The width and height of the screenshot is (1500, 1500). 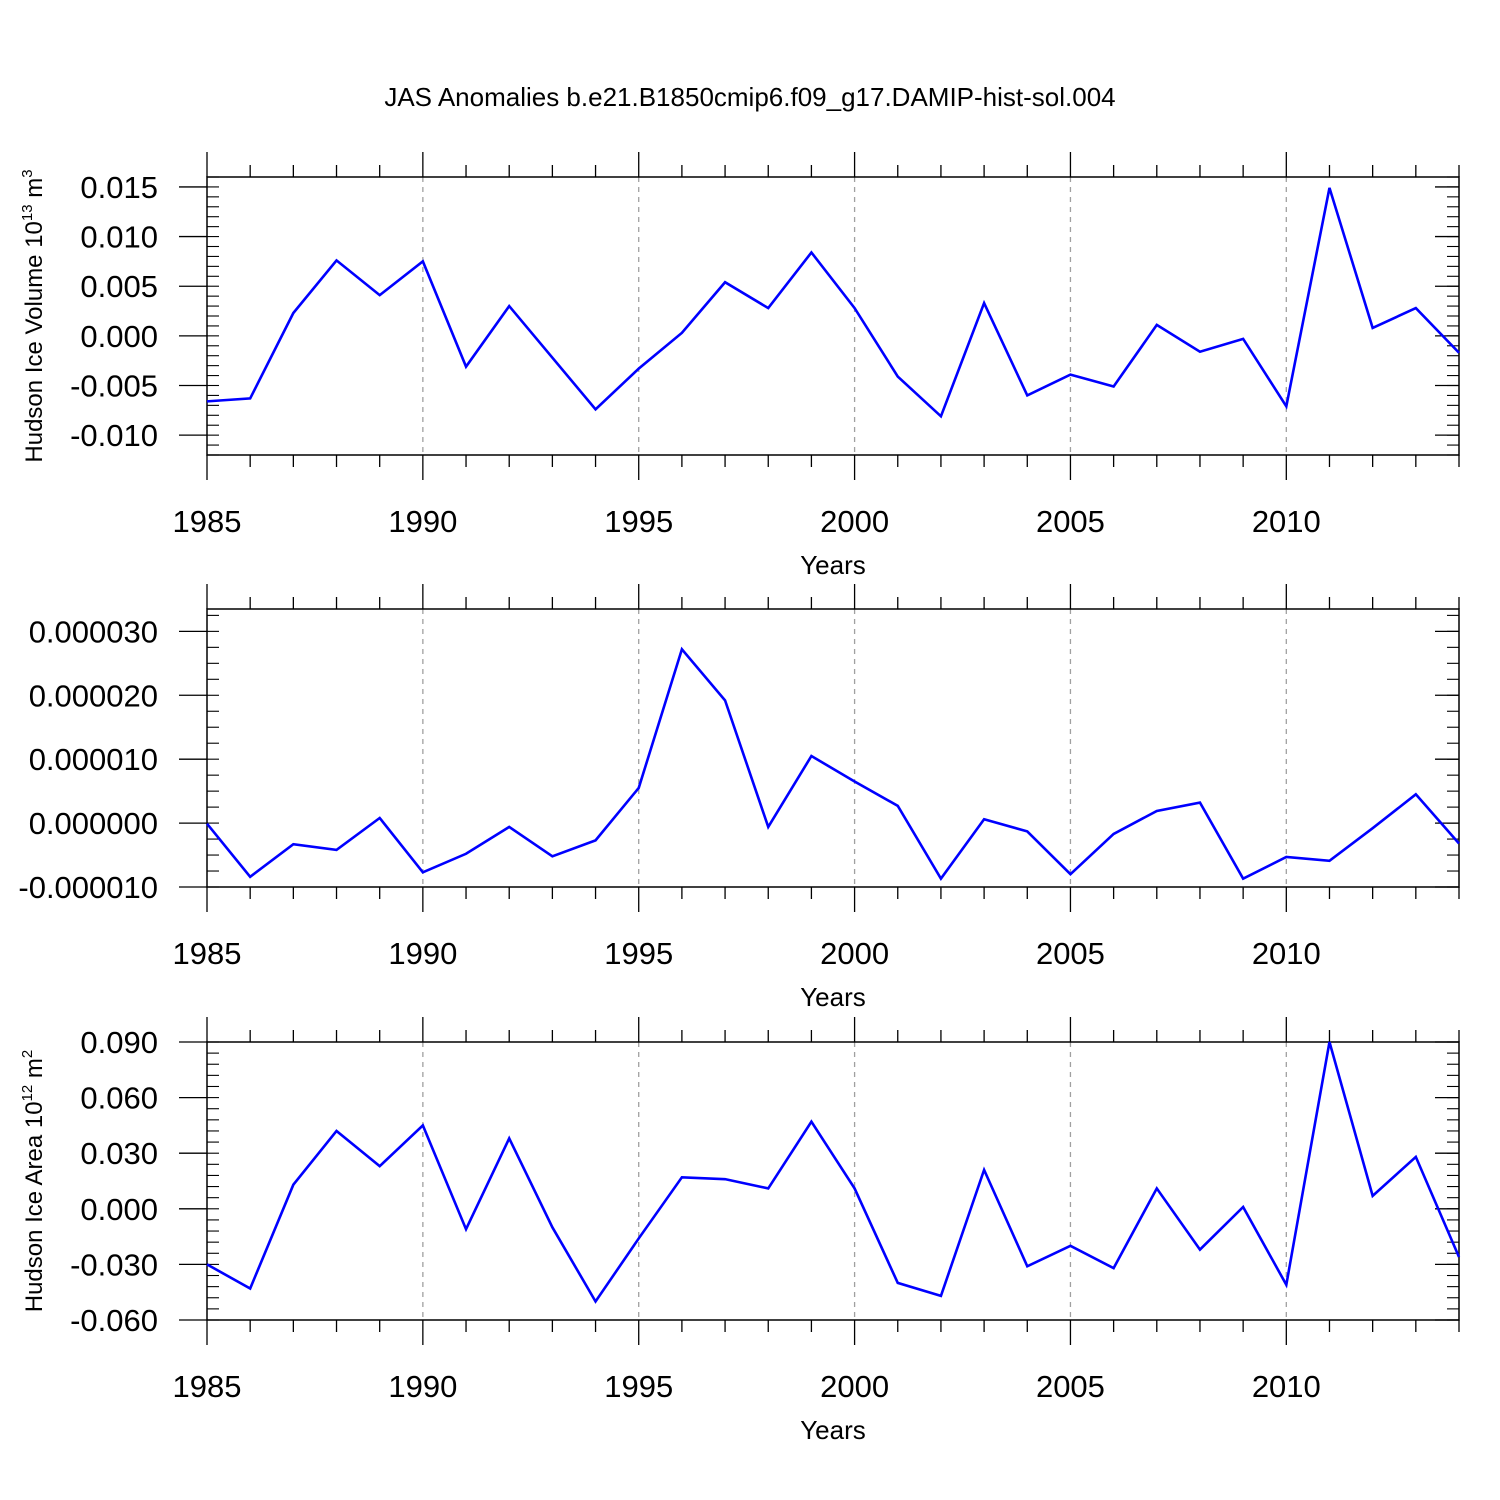 What do you see at coordinates (93, 695) in the screenshot?
I see `y-tick-label: 0.000020` at bounding box center [93, 695].